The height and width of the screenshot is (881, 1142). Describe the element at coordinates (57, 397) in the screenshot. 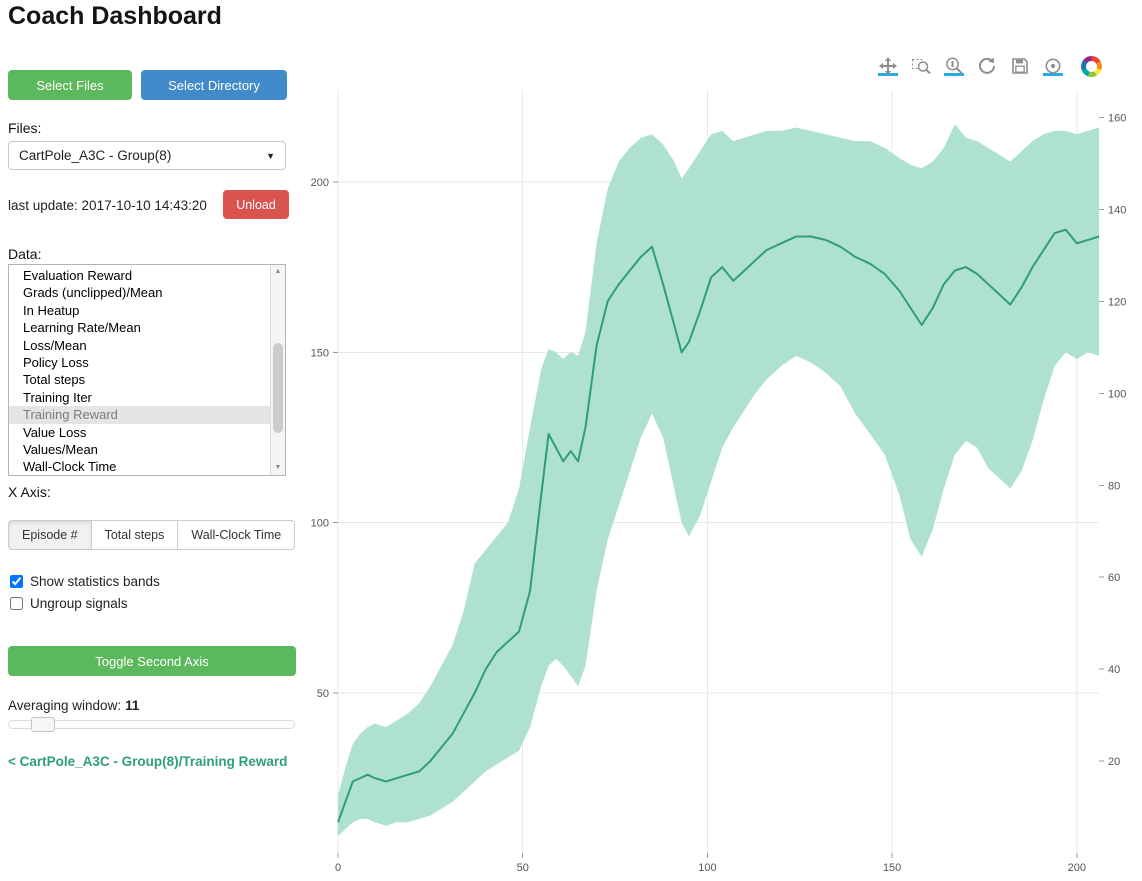

I see `list-item: Training Iter` at that location.